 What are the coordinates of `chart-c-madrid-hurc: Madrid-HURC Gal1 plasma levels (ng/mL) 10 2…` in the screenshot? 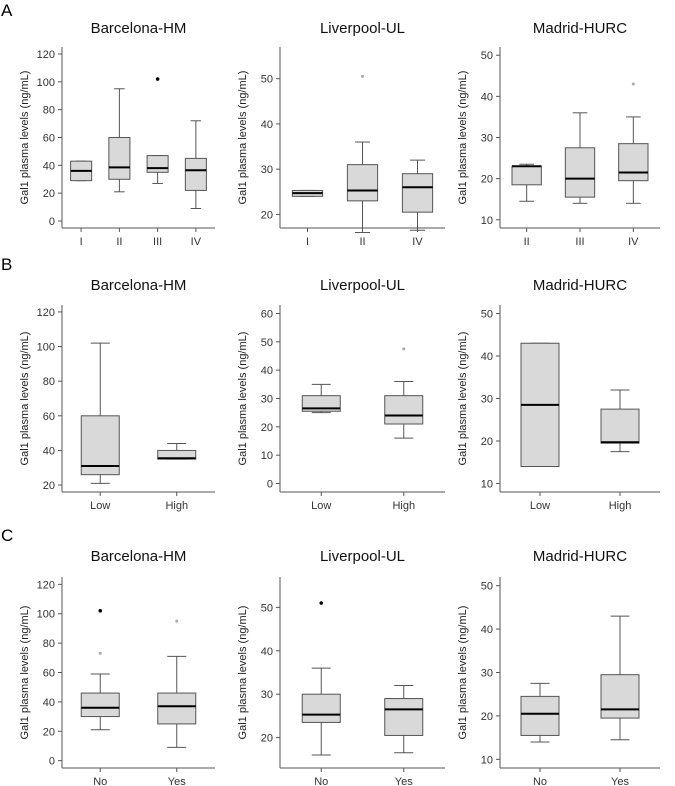 It's located at (558, 667).